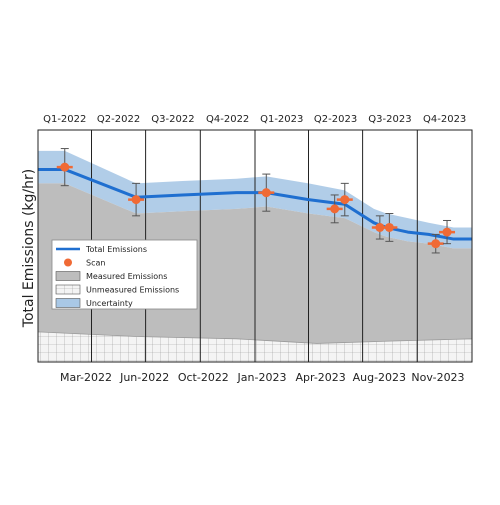  Describe the element at coordinates (144, 377) in the screenshot. I see `x-tick-label: Jun-2022` at that location.